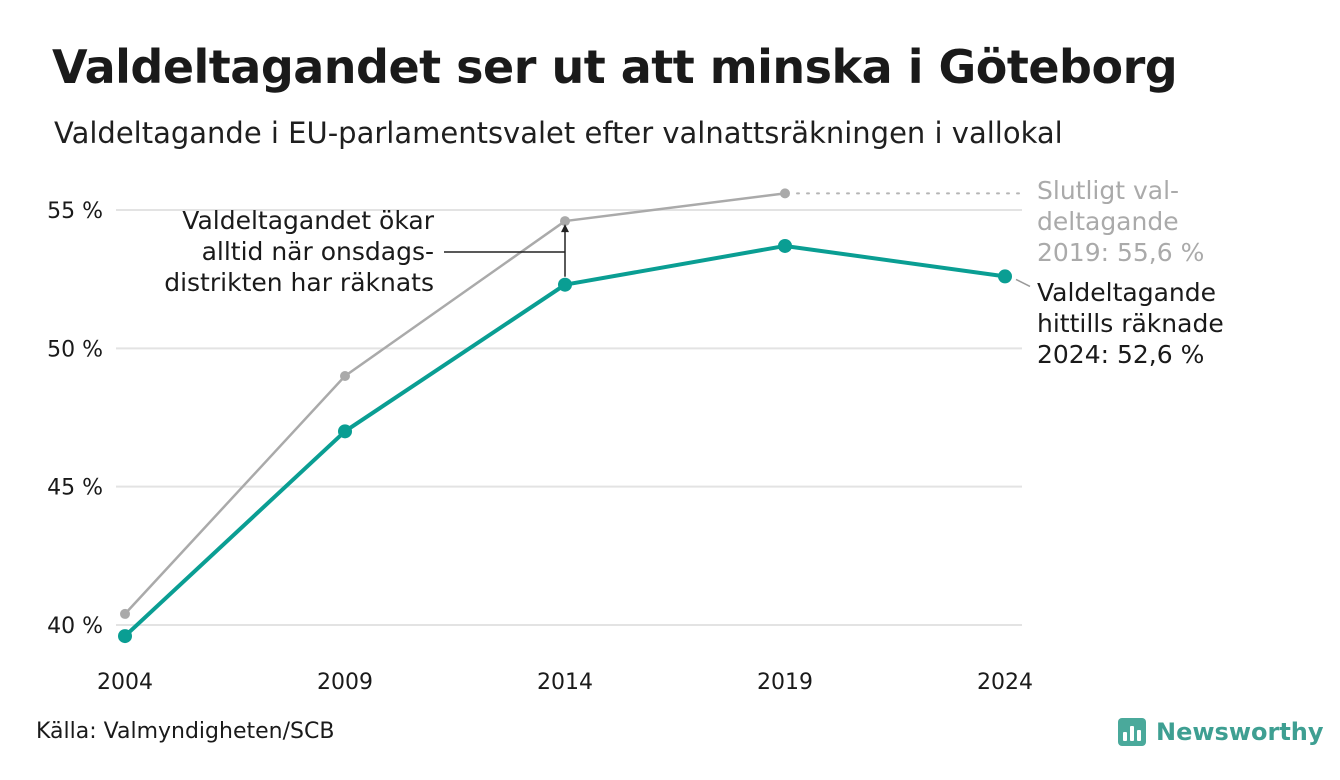 The height and width of the screenshot is (780, 1340). I want to click on y-tick-label: 45 %, so click(75, 488).